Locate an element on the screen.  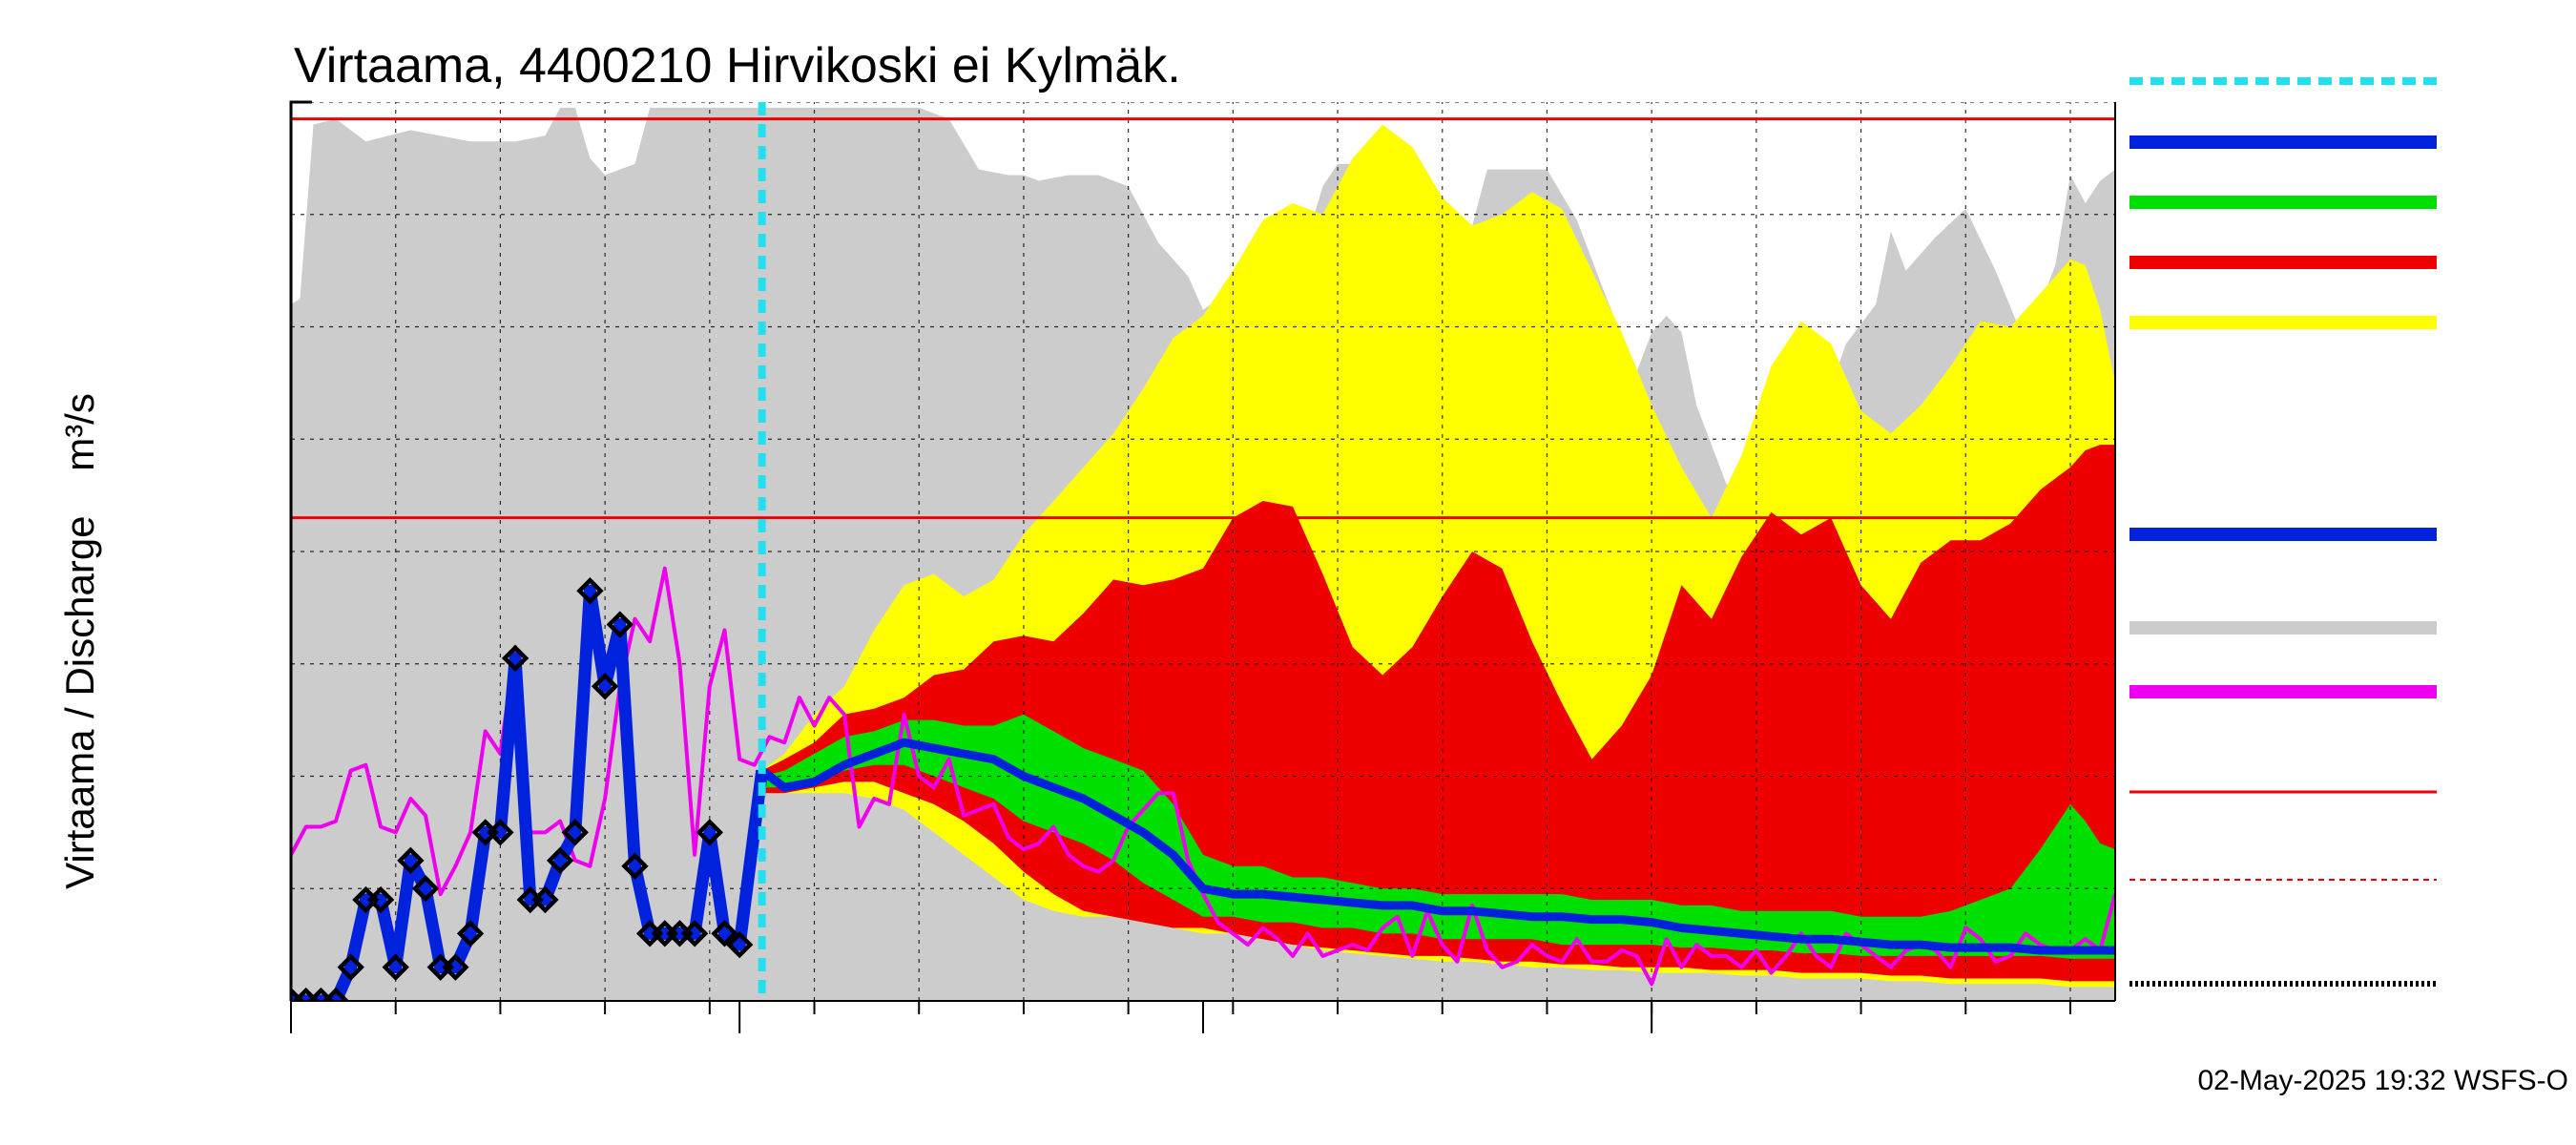
range-25-75-band is located at coordinates (1438, 836).